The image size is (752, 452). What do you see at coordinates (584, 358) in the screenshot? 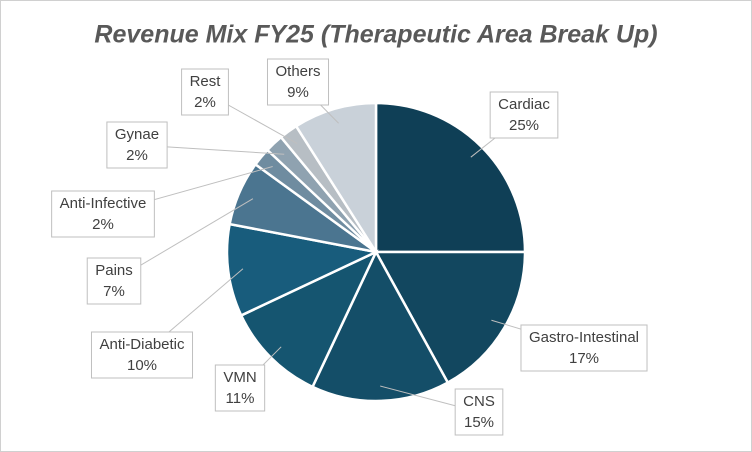
I see `label-value: 17%` at bounding box center [584, 358].